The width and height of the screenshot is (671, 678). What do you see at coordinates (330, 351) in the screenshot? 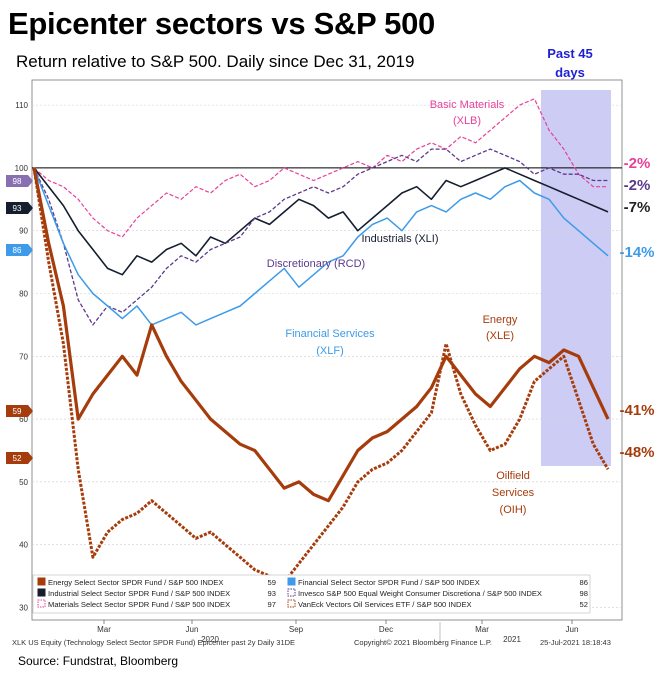
I see `label-xlf-2: (XLF)` at bounding box center [330, 351].